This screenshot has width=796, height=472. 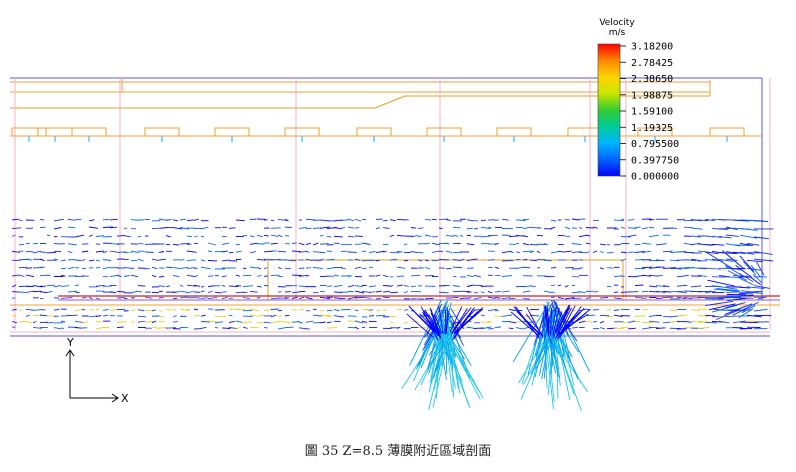 What do you see at coordinates (655, 177) in the screenshot?
I see `legend-tick-label: 0.000000` at bounding box center [655, 177].